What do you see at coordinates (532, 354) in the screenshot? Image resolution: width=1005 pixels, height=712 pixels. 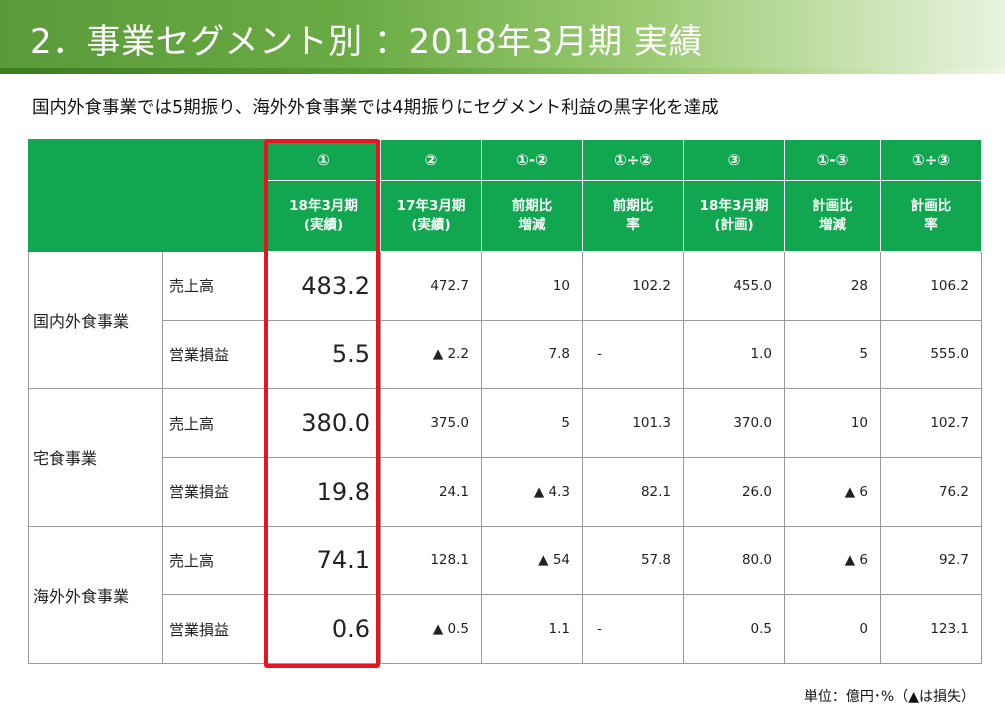 I see `table-cell: 7.8` at bounding box center [532, 354].